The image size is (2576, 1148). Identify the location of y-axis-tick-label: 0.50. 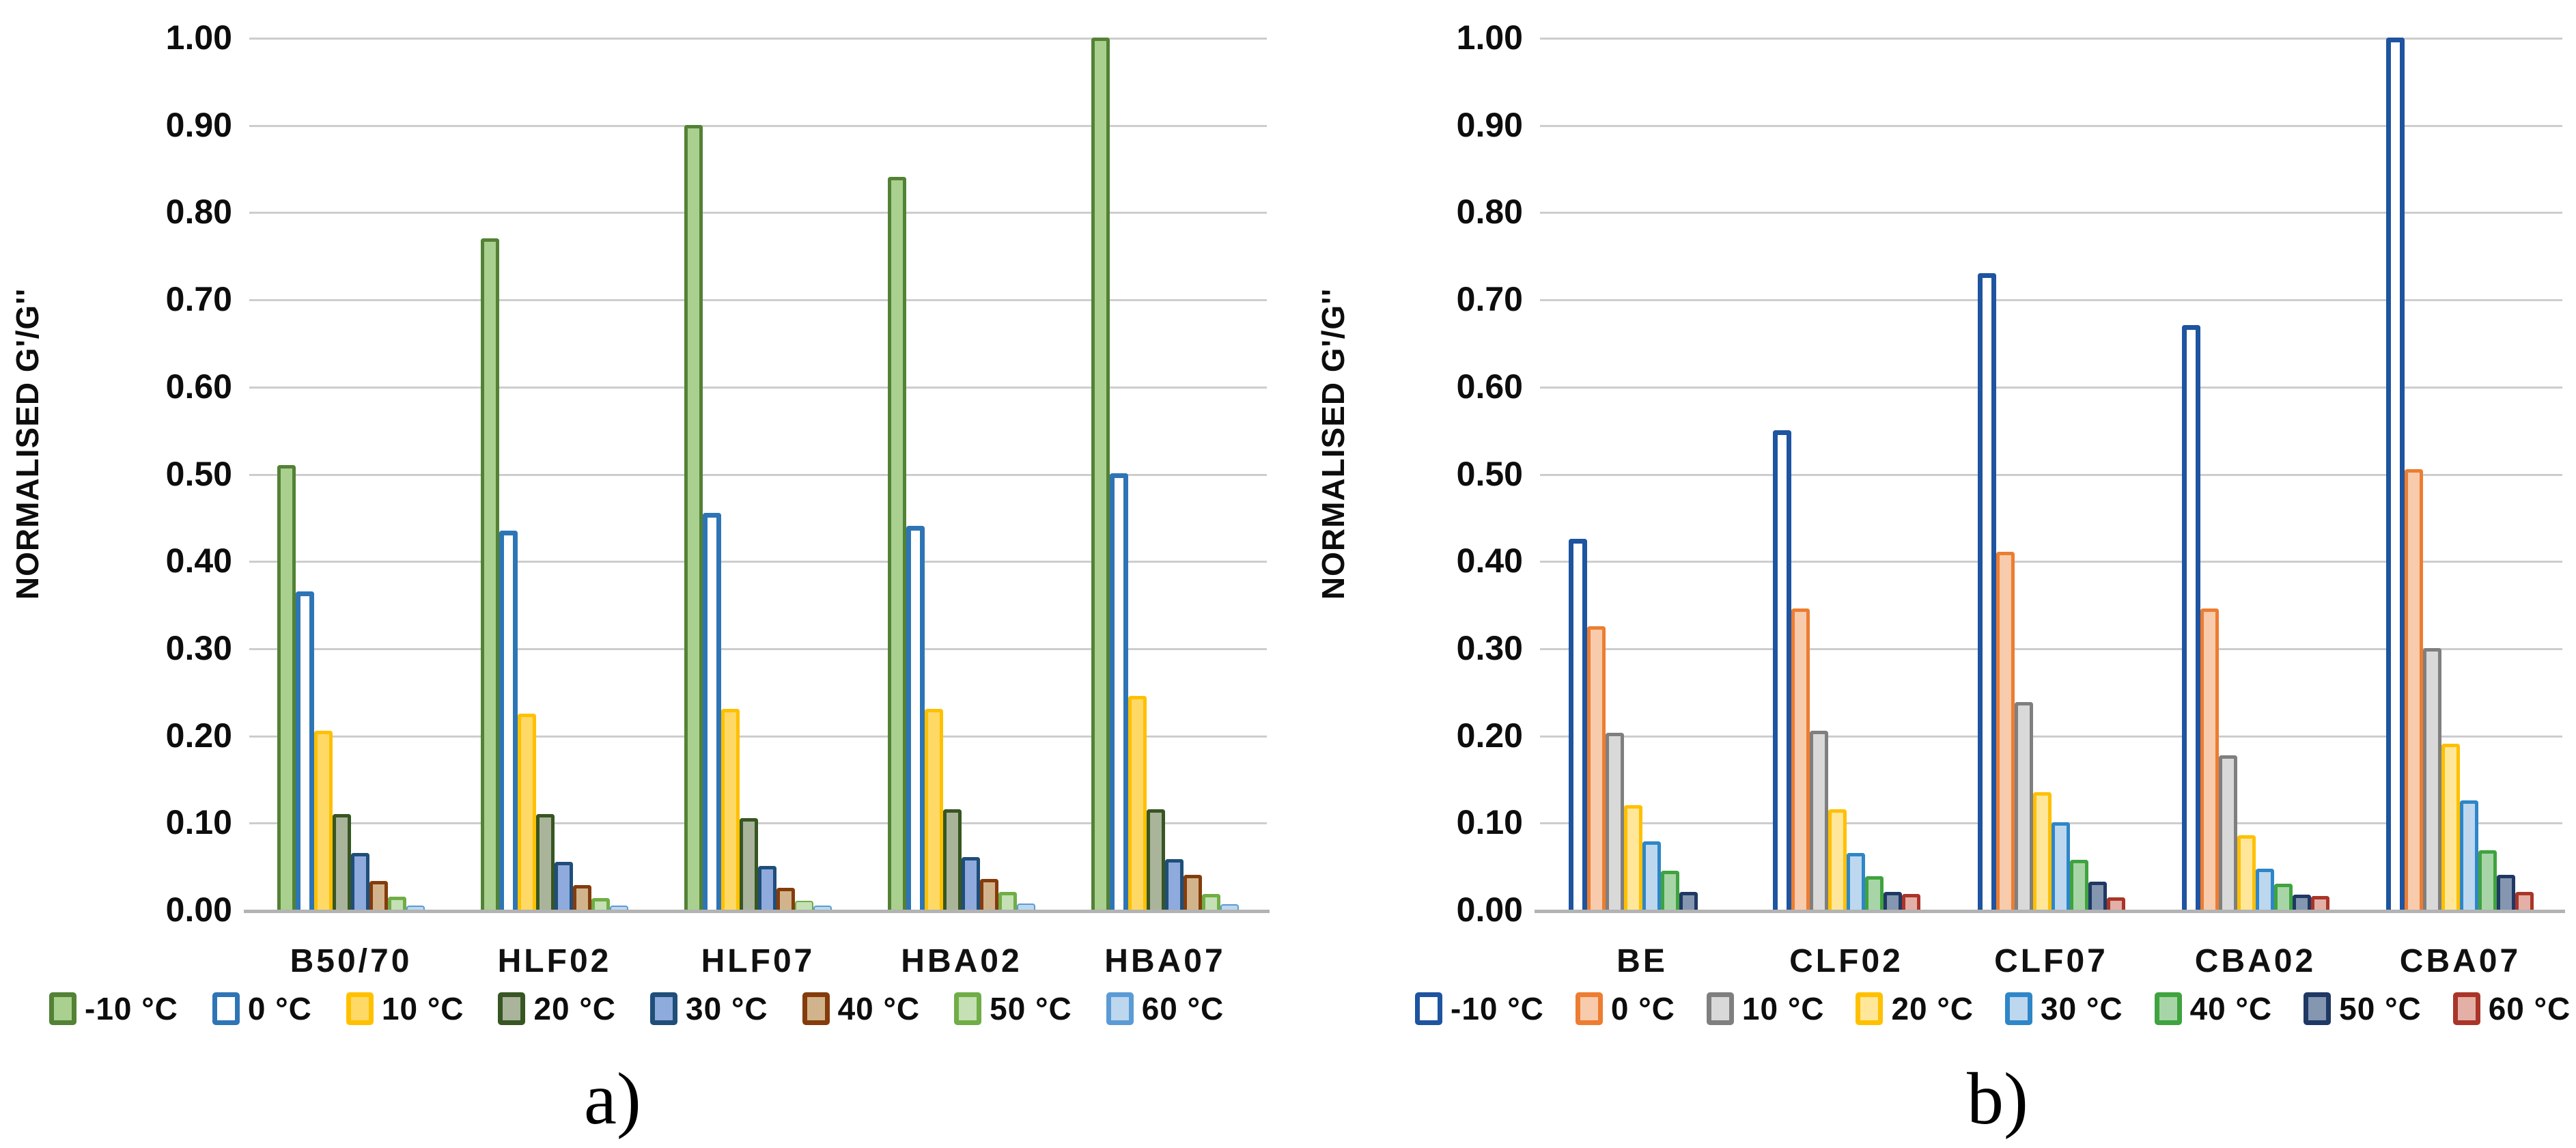
(1489, 474).